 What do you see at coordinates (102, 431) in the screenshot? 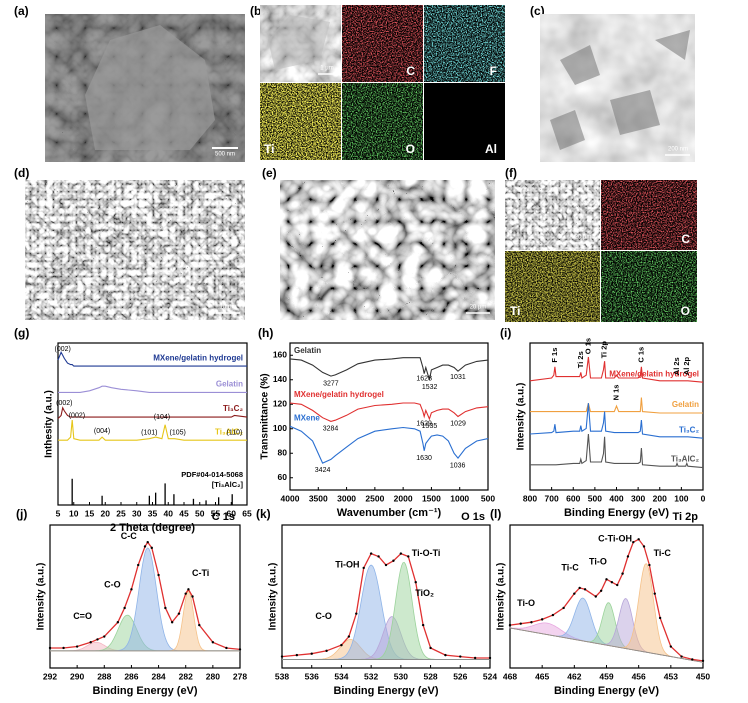
I see `annotation: (004)` at bounding box center [102, 431].